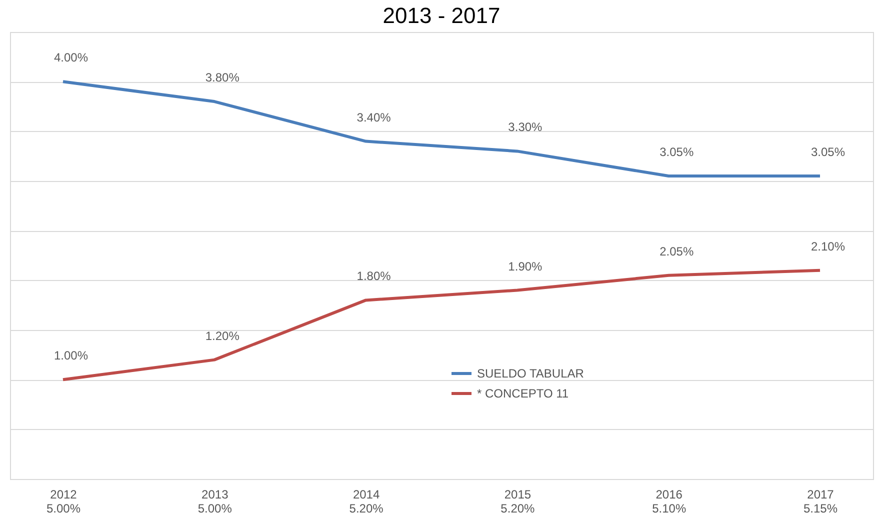 Image resolution: width=883 pixels, height=524 pixels. What do you see at coordinates (669, 502) in the screenshot?
I see `x-tick-label: 2016 5.10%` at bounding box center [669, 502].